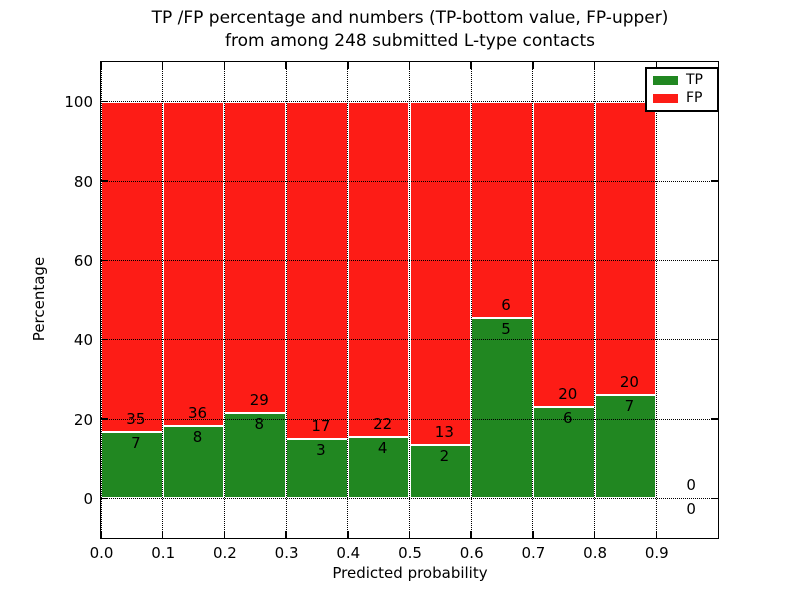 This screenshot has height=600, width=800. Describe the element at coordinates (321, 425) in the screenshot. I see `bar-fp-count-label: 17` at that location.